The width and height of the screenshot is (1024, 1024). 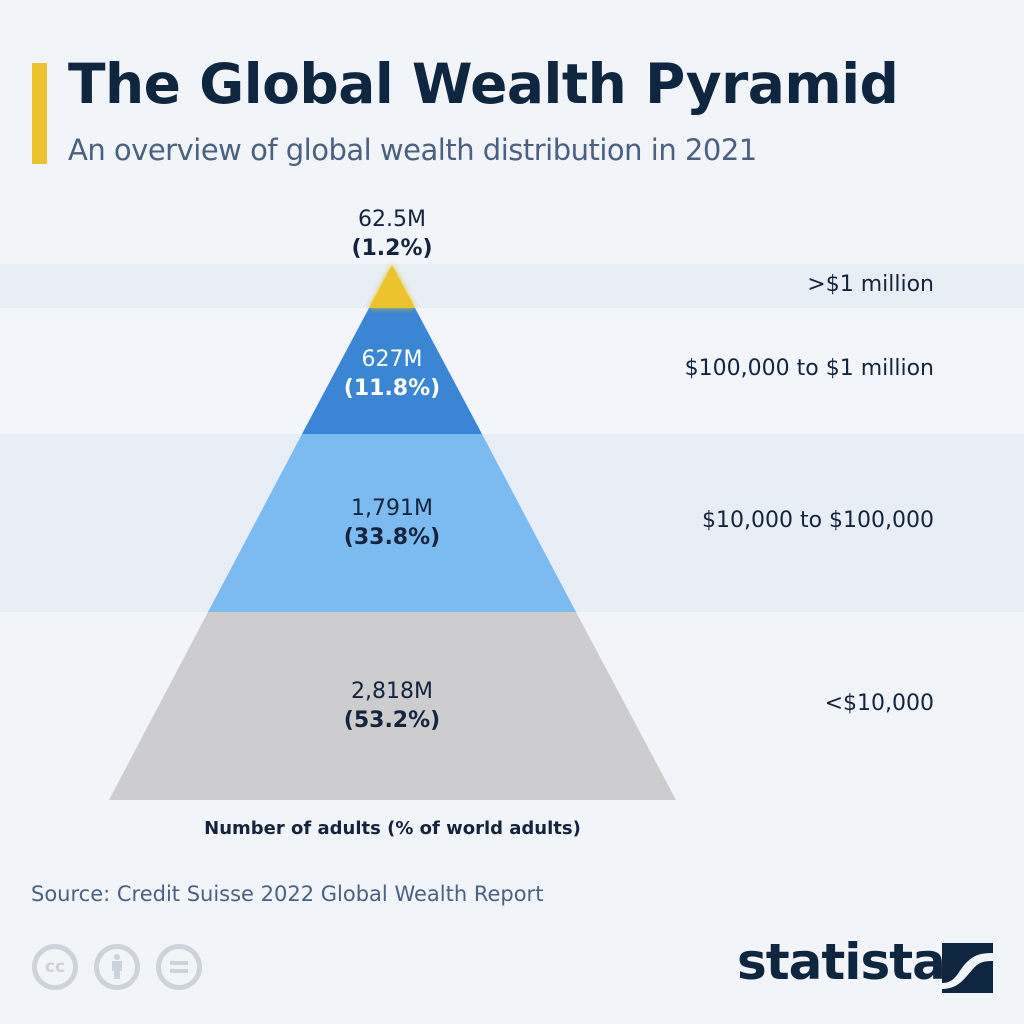 I want to click on segment-label-under-10k: 2,818M (53.2%), so click(x=392, y=706).